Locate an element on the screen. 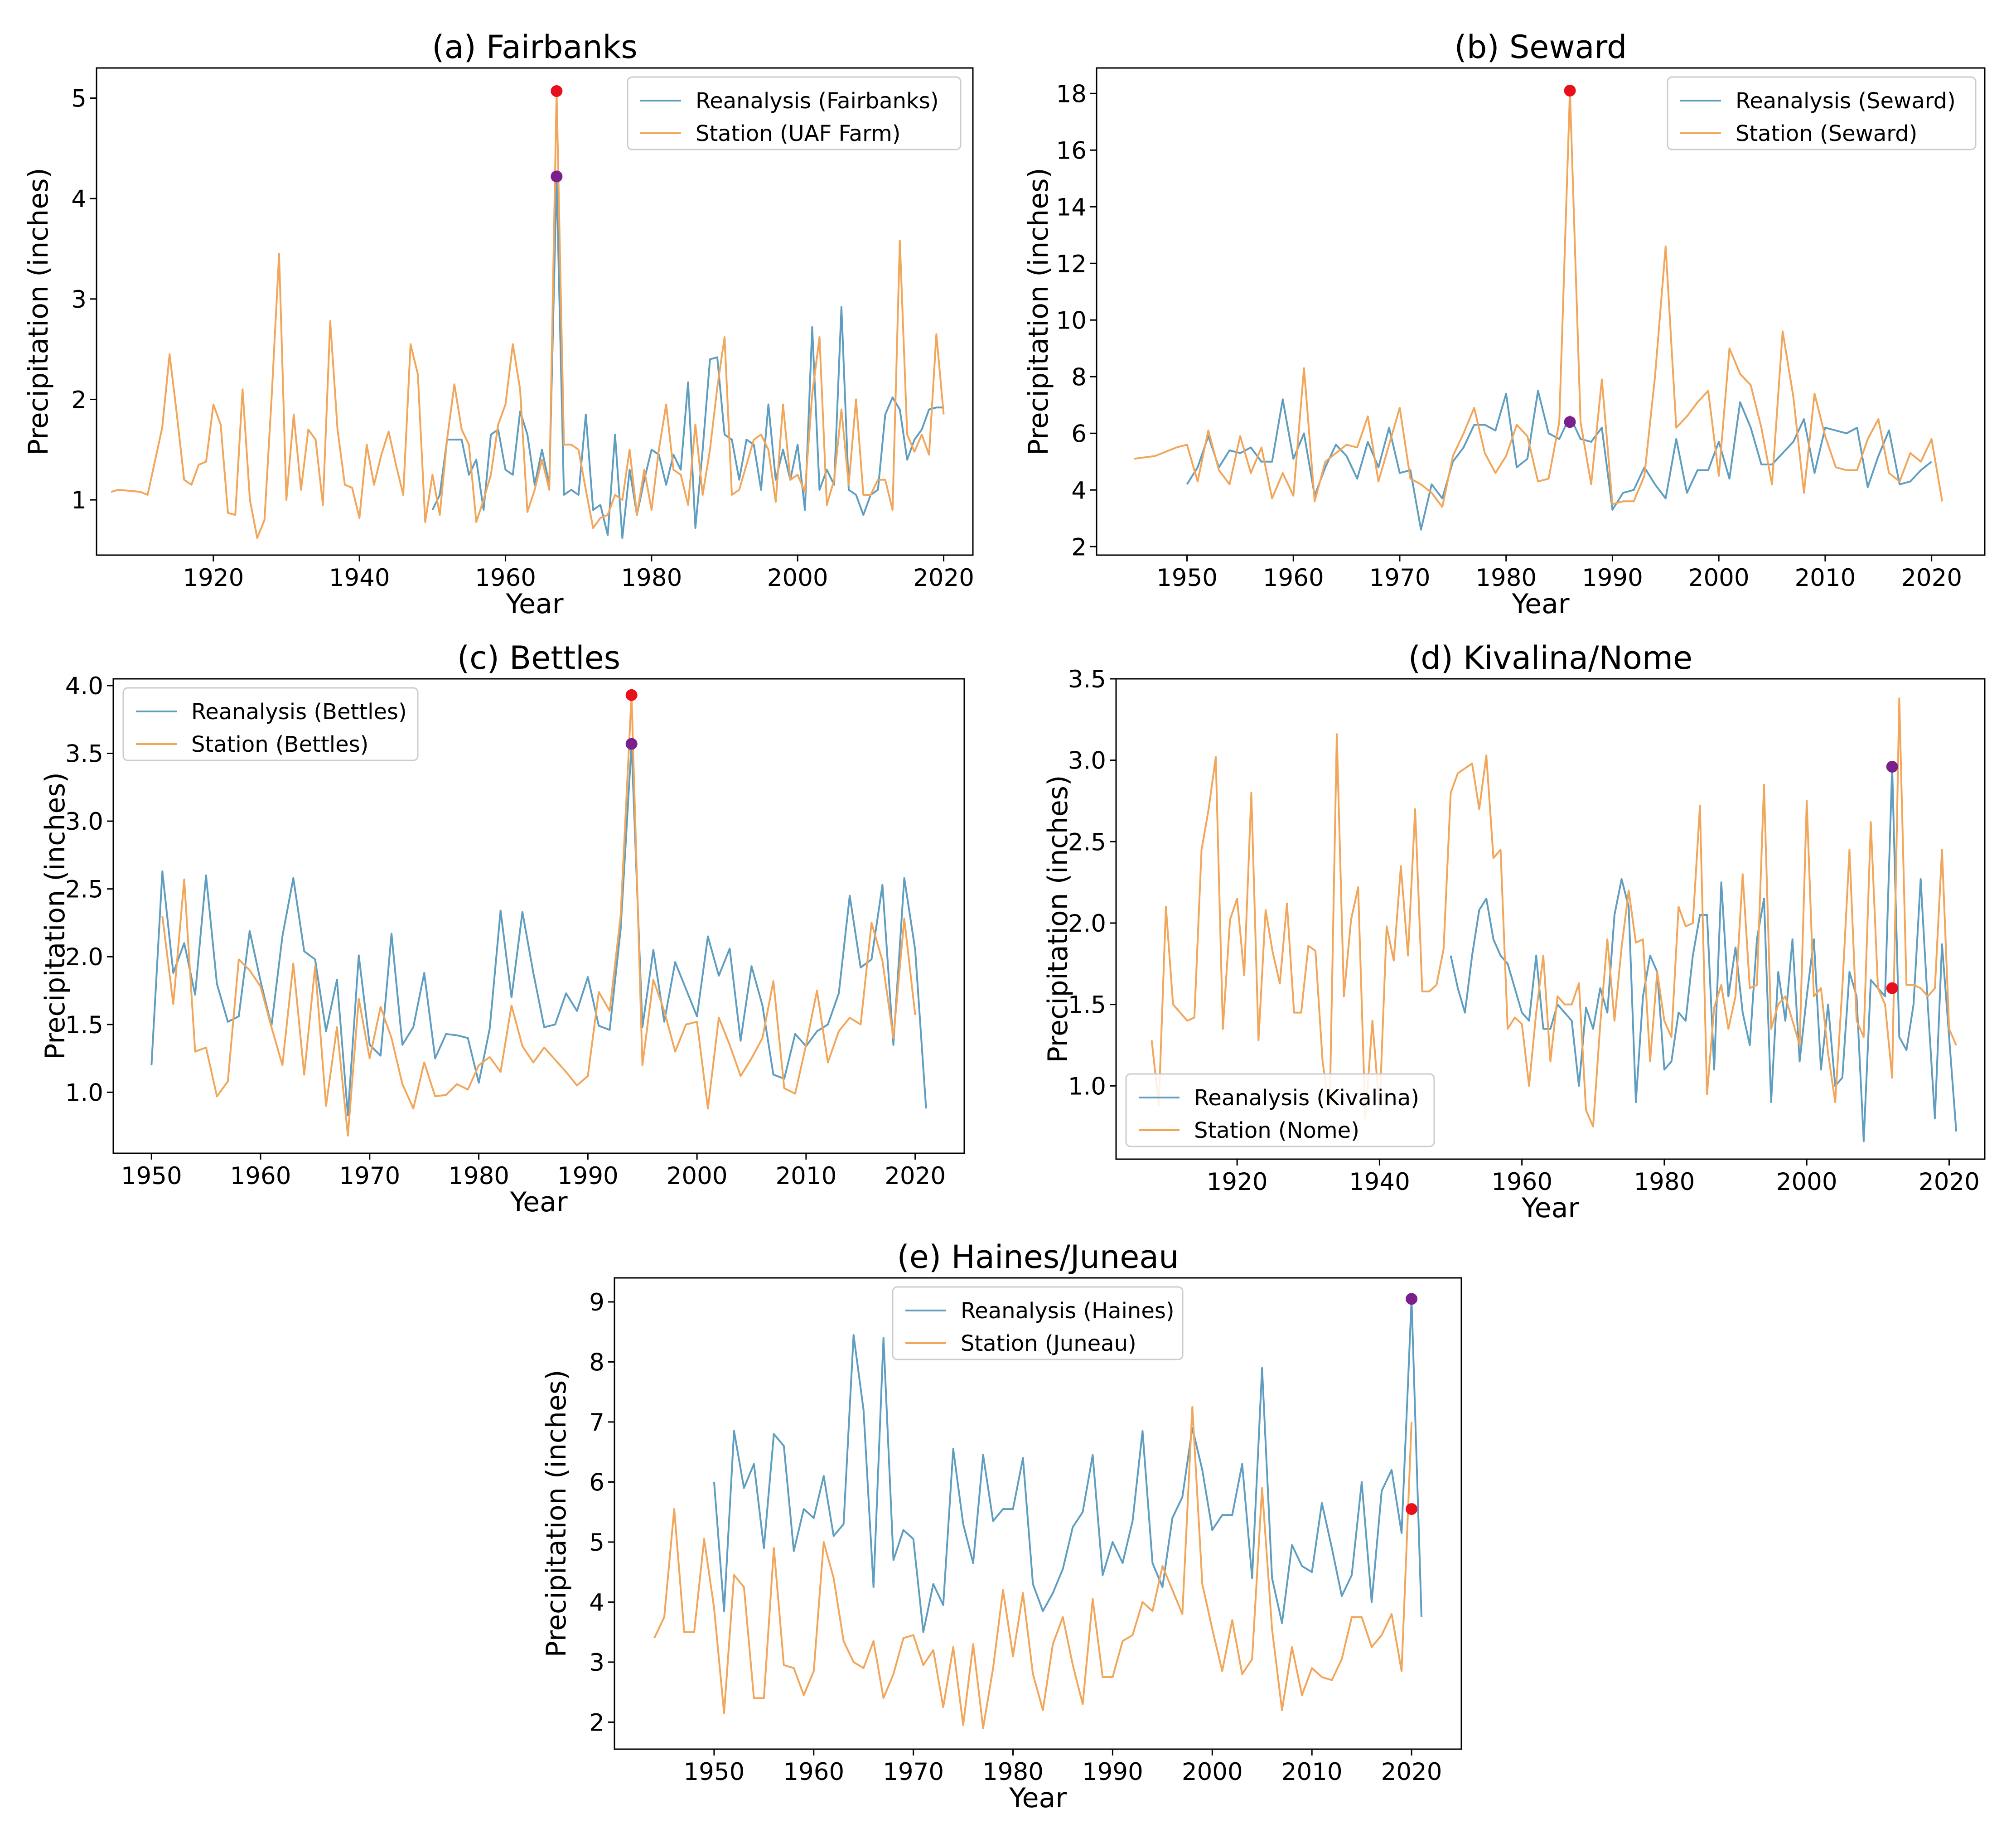  legend-entry-reanalysis: Reanalysis (Haines) is located at coordinates (1068, 1311).